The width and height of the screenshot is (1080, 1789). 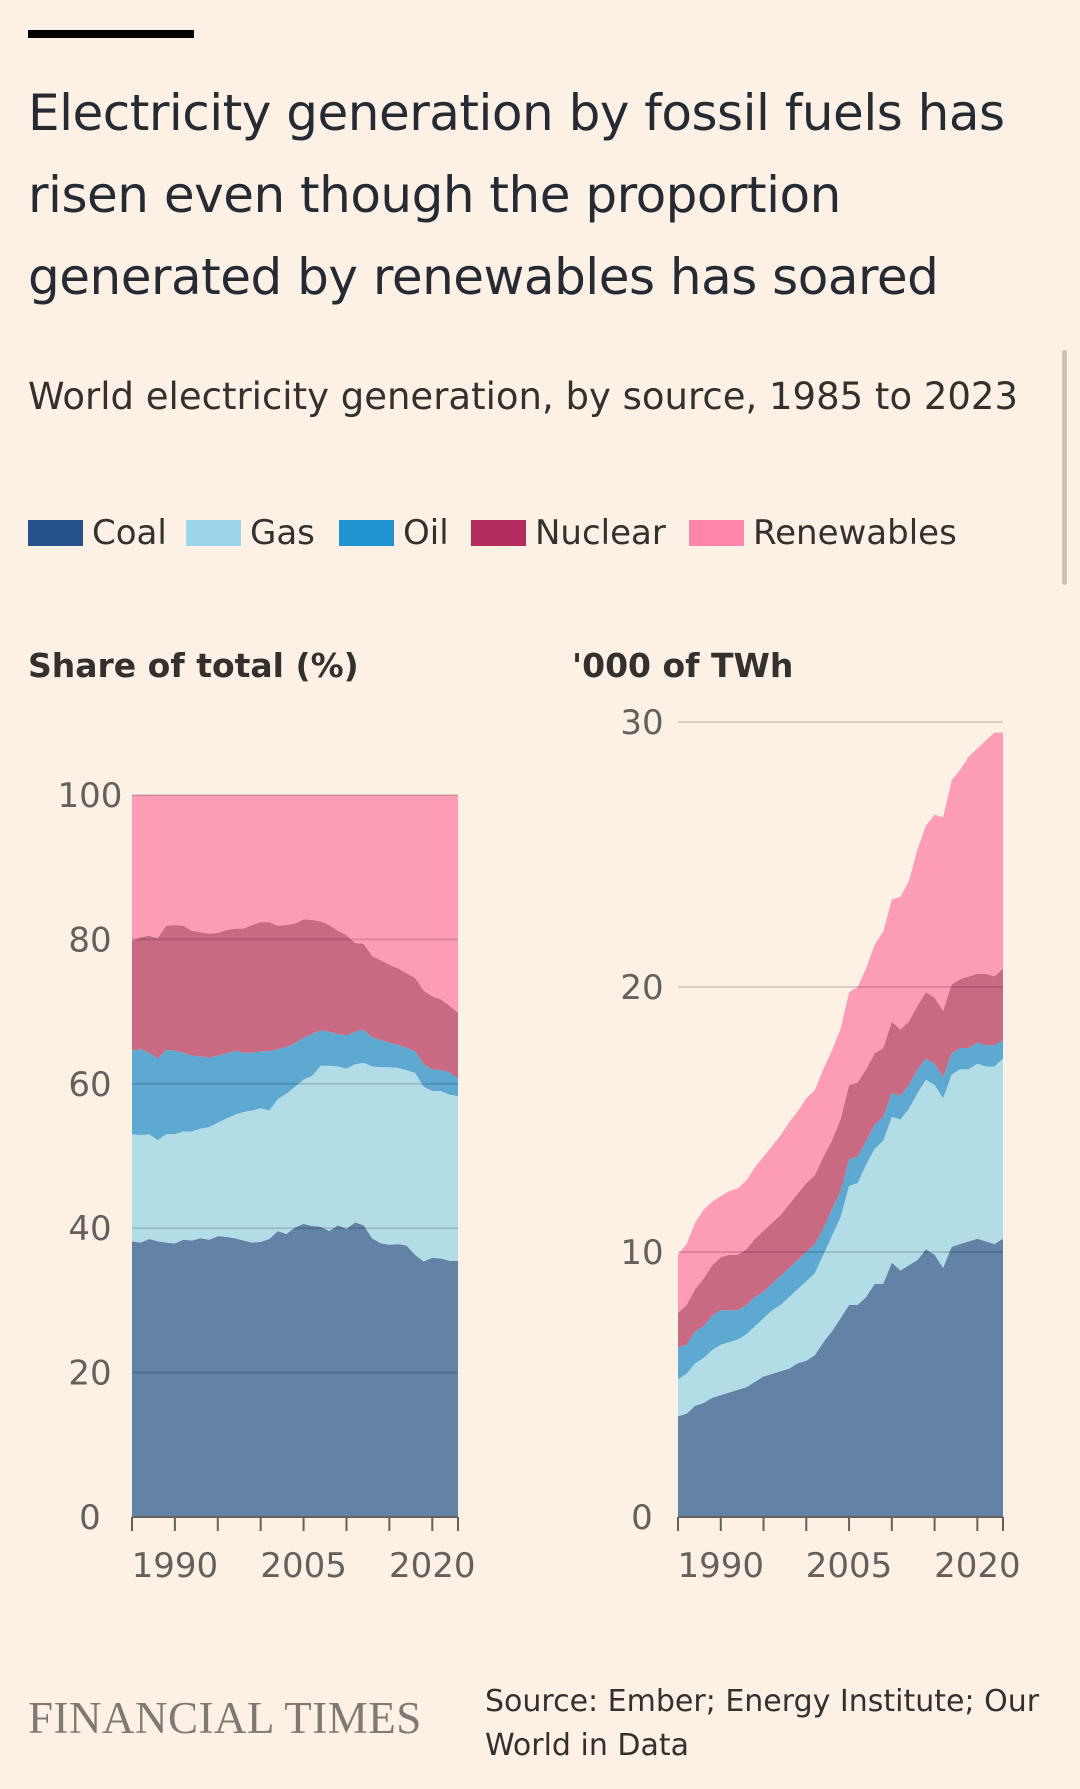 What do you see at coordinates (89, 1374) in the screenshot?
I see `y-tick-label-share-20: 20` at bounding box center [89, 1374].